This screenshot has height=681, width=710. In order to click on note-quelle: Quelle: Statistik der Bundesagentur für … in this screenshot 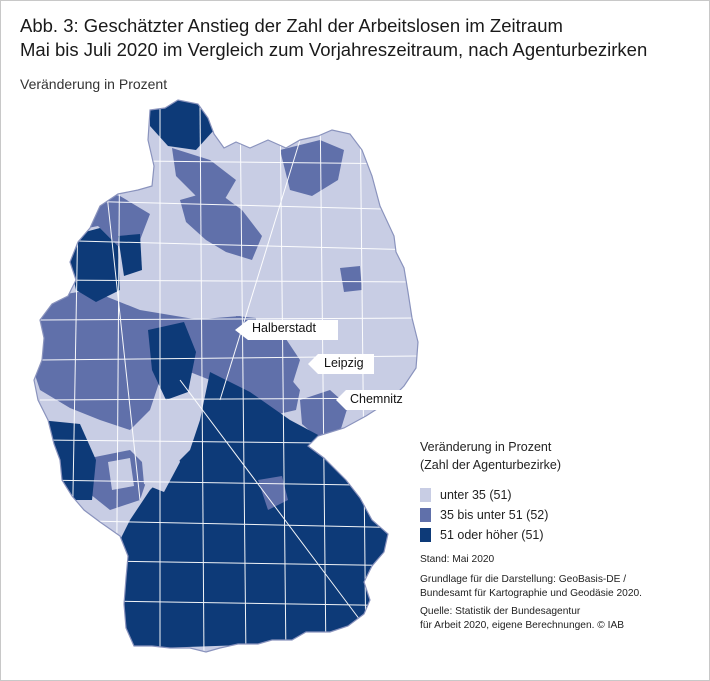, I will do `click(522, 619)`.